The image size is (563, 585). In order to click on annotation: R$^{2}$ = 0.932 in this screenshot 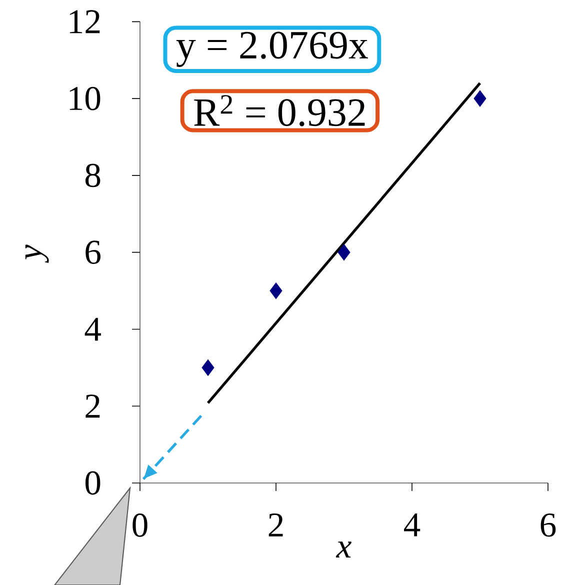, I will do `click(279, 110)`.